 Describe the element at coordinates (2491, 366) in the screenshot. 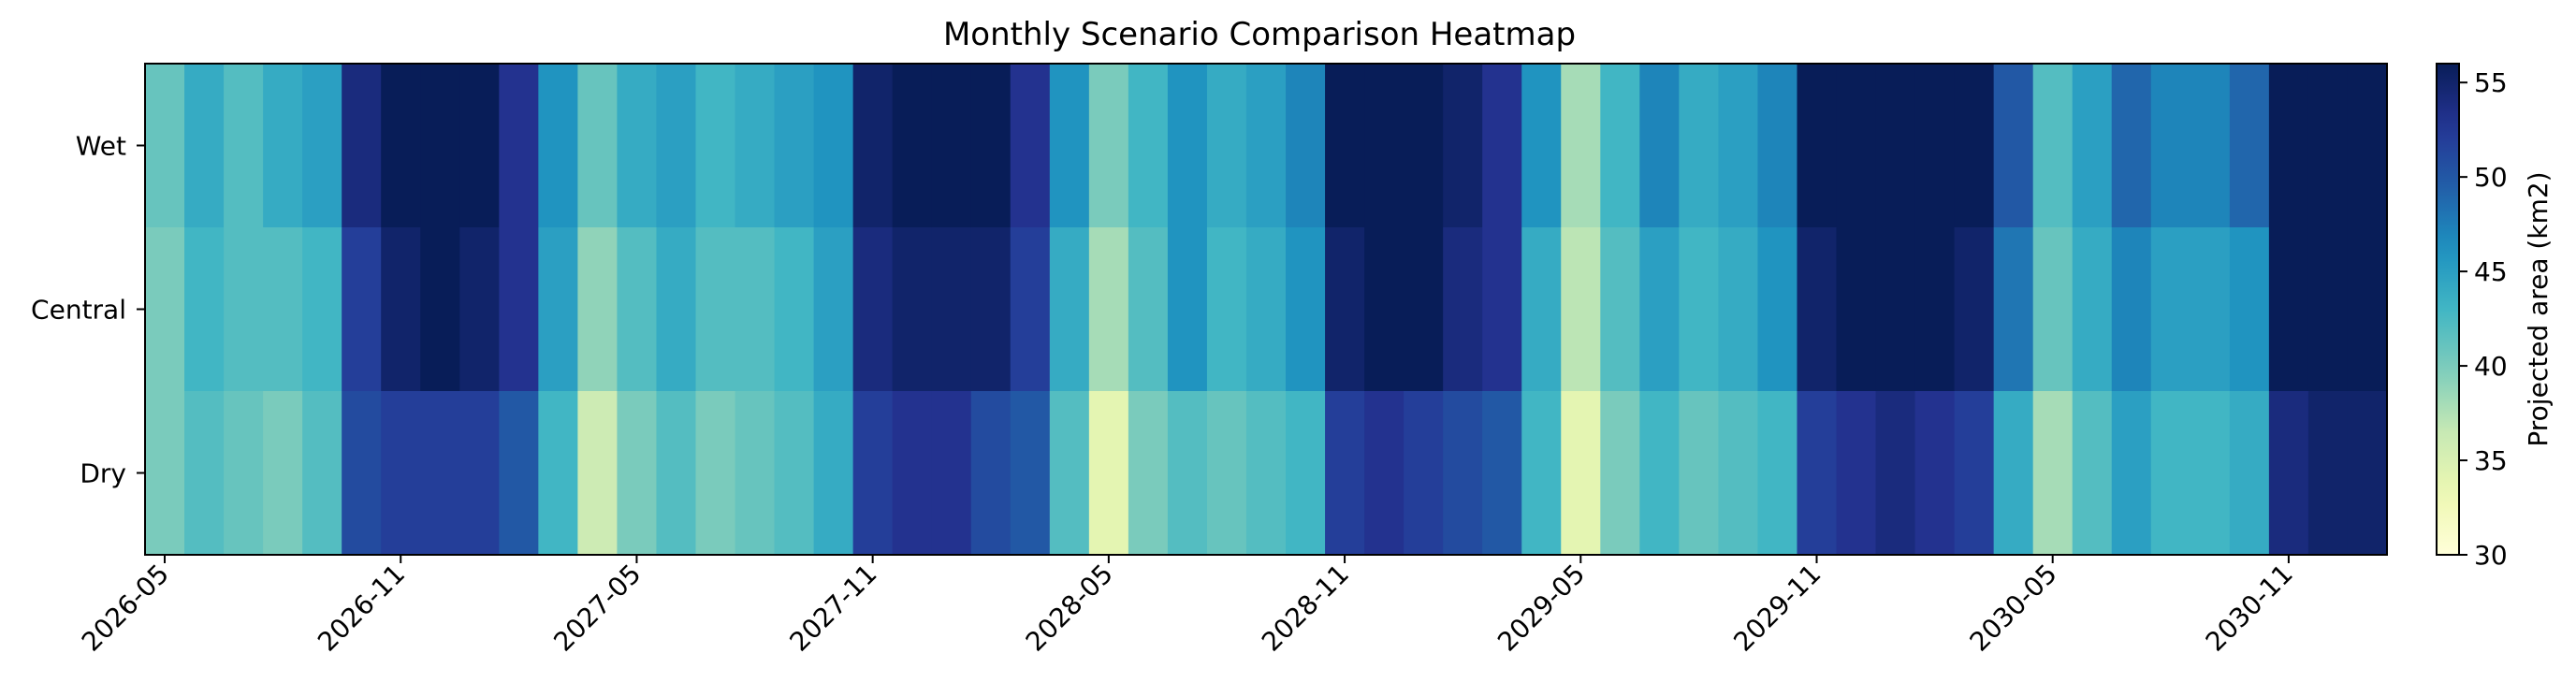

I see `colorbar-tick-label: 40` at that location.